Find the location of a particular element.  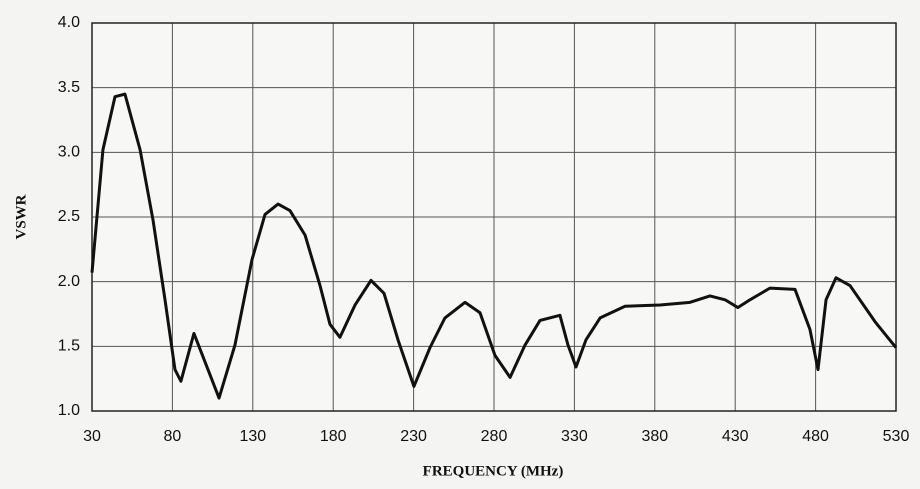

y-axis-title: VSWR is located at coordinates (21, 216).